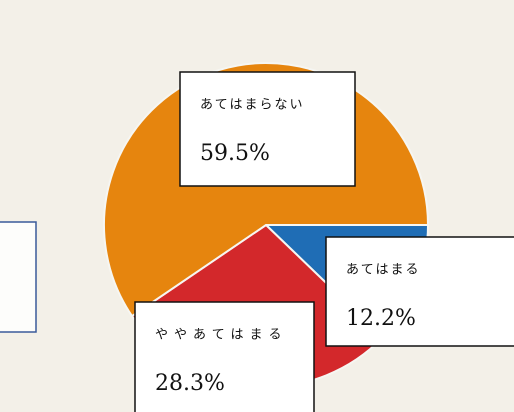  What do you see at coordinates (221, 335) in the screenshot?
I see `category-label: ややあてはまる` at bounding box center [221, 335].